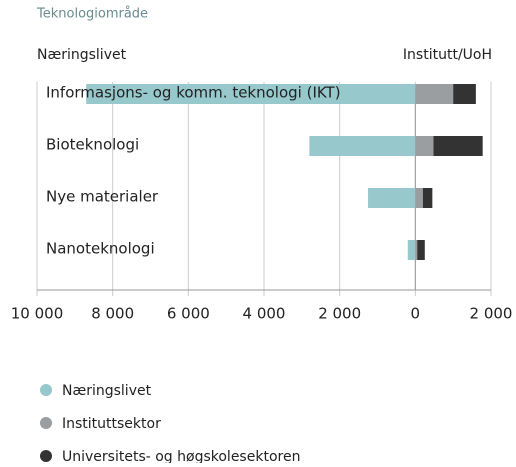 This screenshot has width=516, height=467. What do you see at coordinates (447, 55) in the screenshot?
I see `right-label: Institutt/UoH` at bounding box center [447, 55].